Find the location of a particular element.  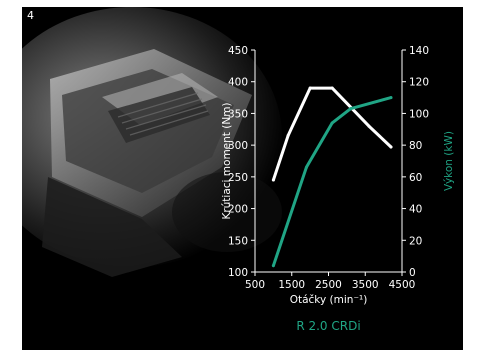

y-left-tick-label: 150 is located at coordinates (238, 241).